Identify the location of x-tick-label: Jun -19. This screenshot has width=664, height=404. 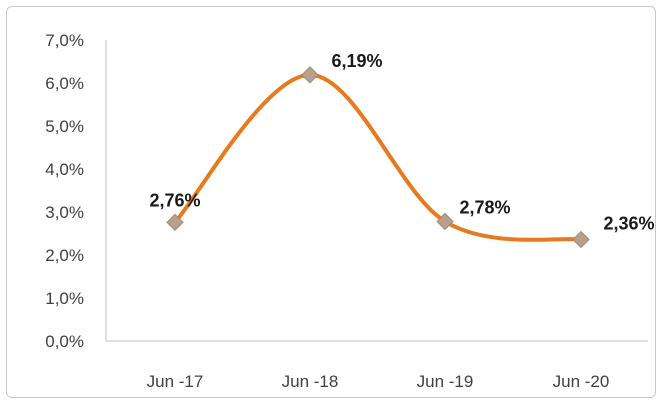
(445, 381).